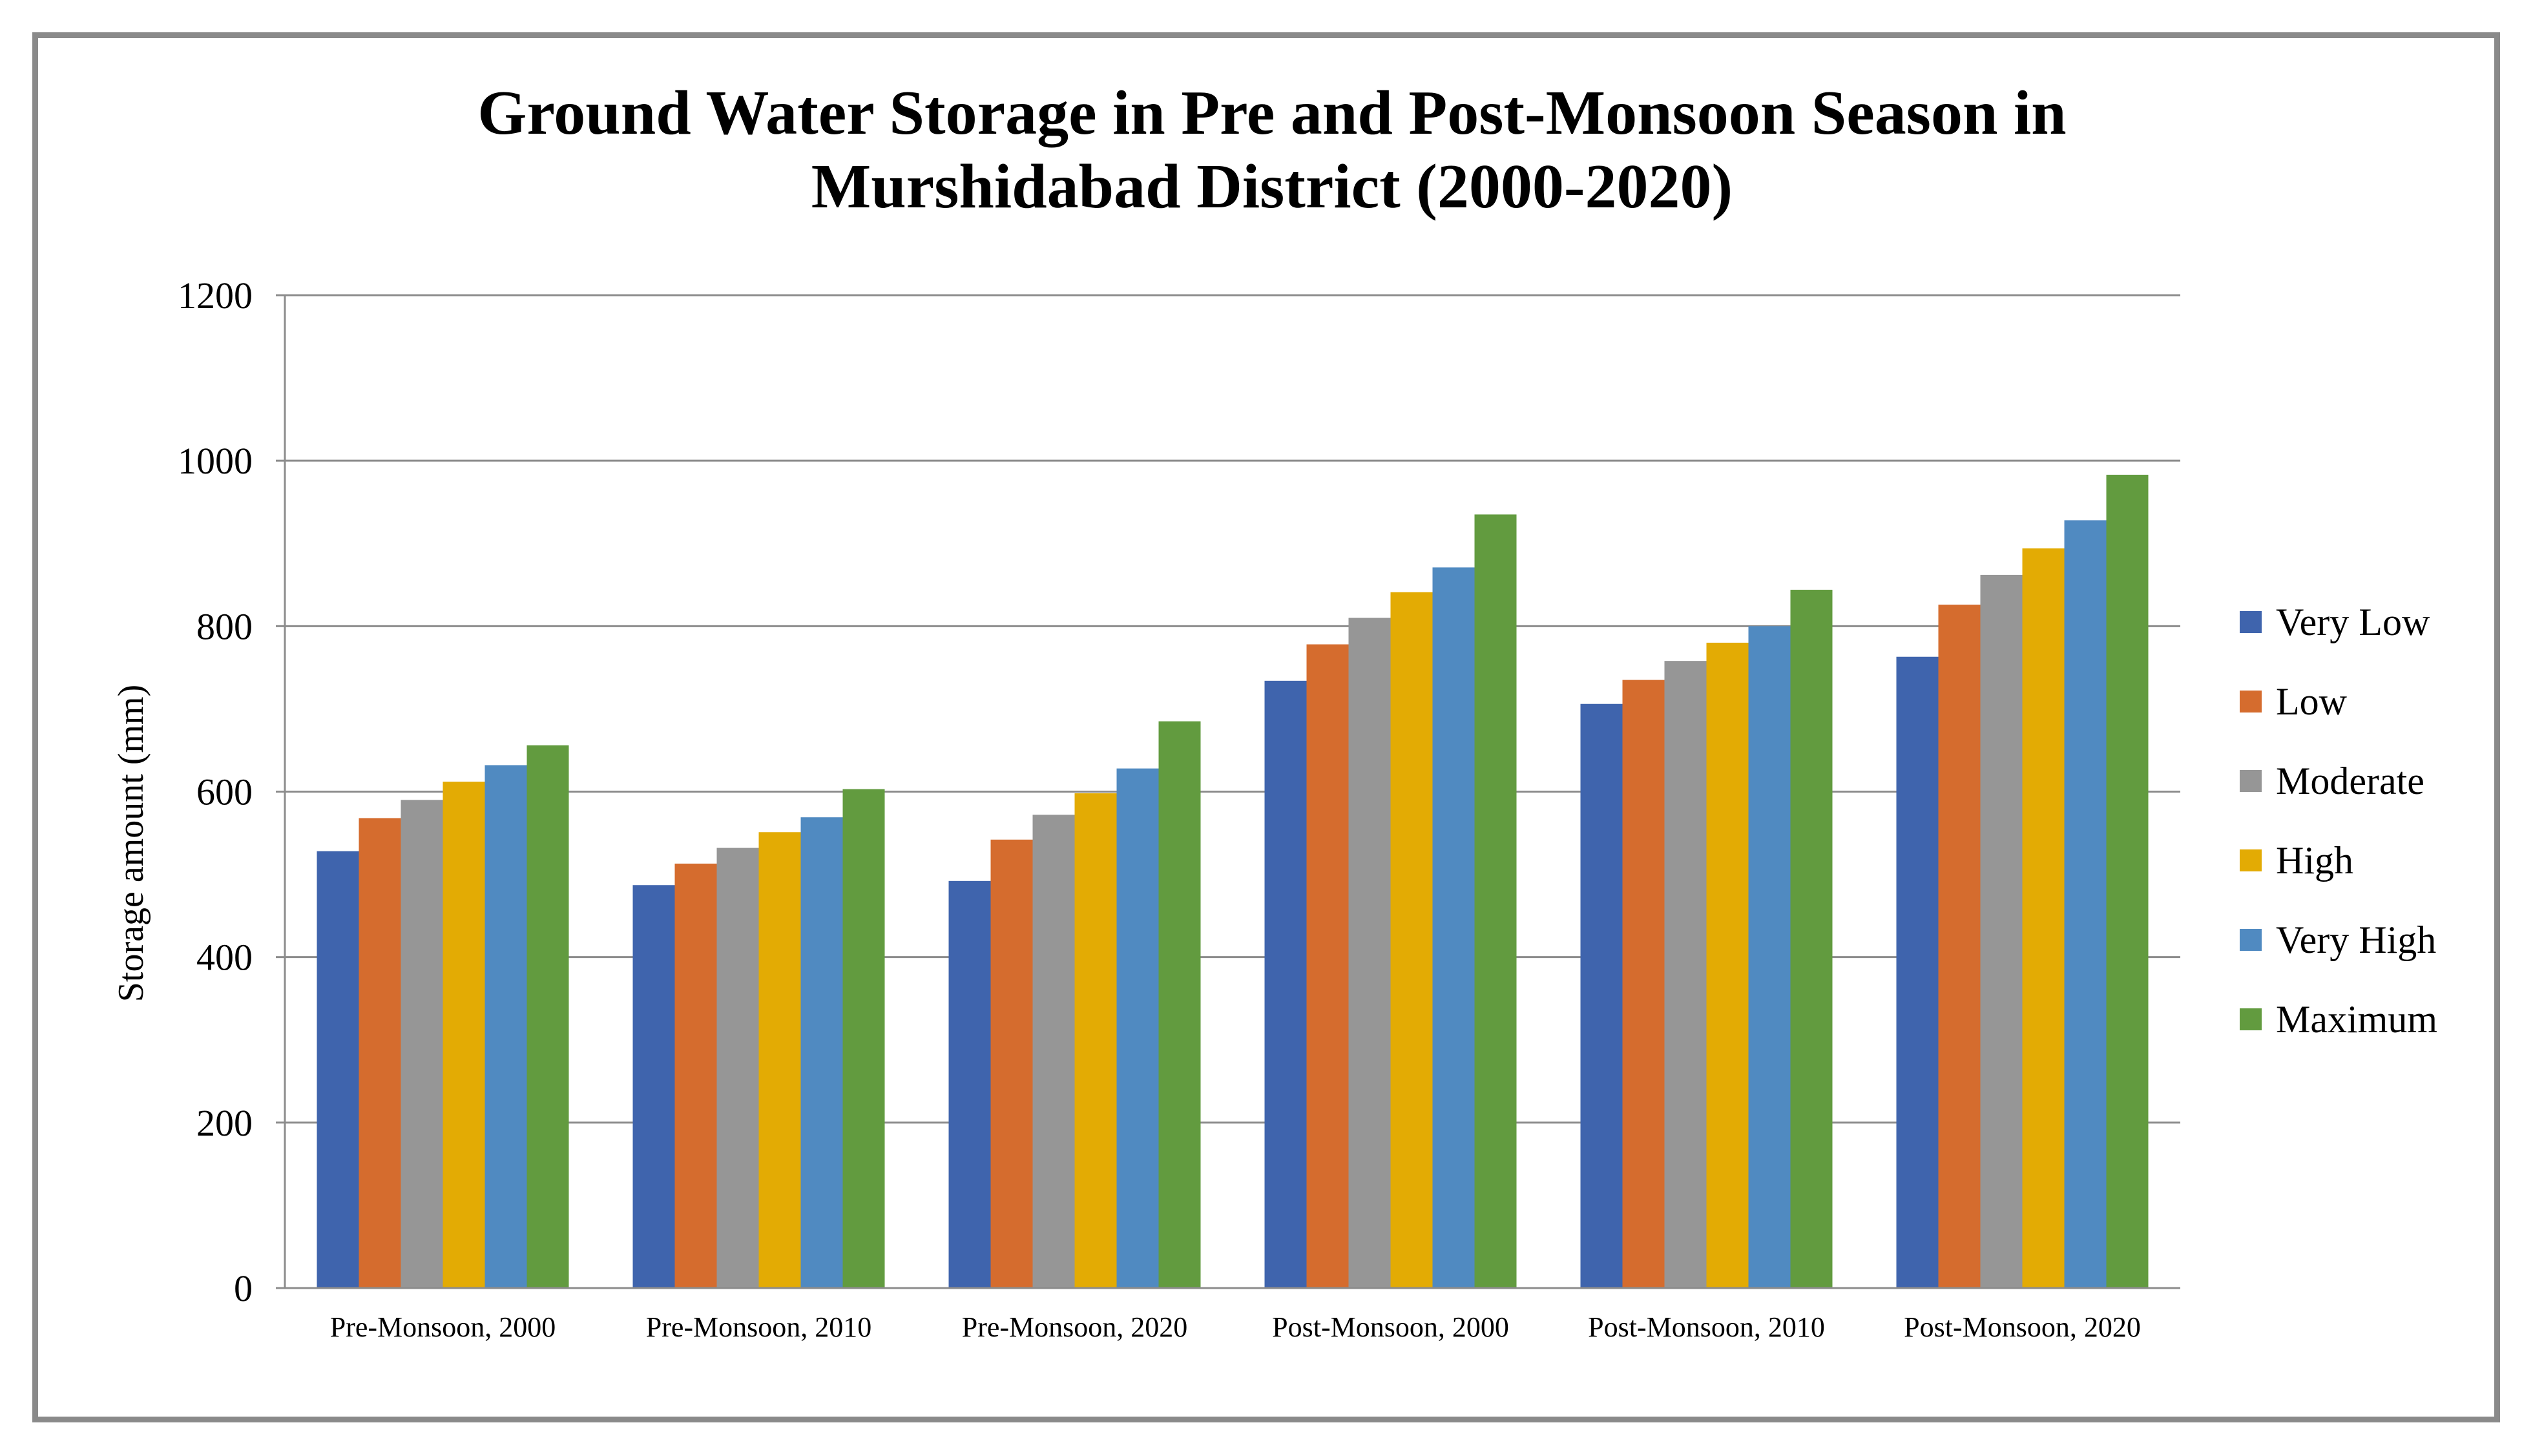 This screenshot has width=2533, height=1456. I want to click on x-category-label-0: Pre-Monsoon, 2000, so click(443, 1327).